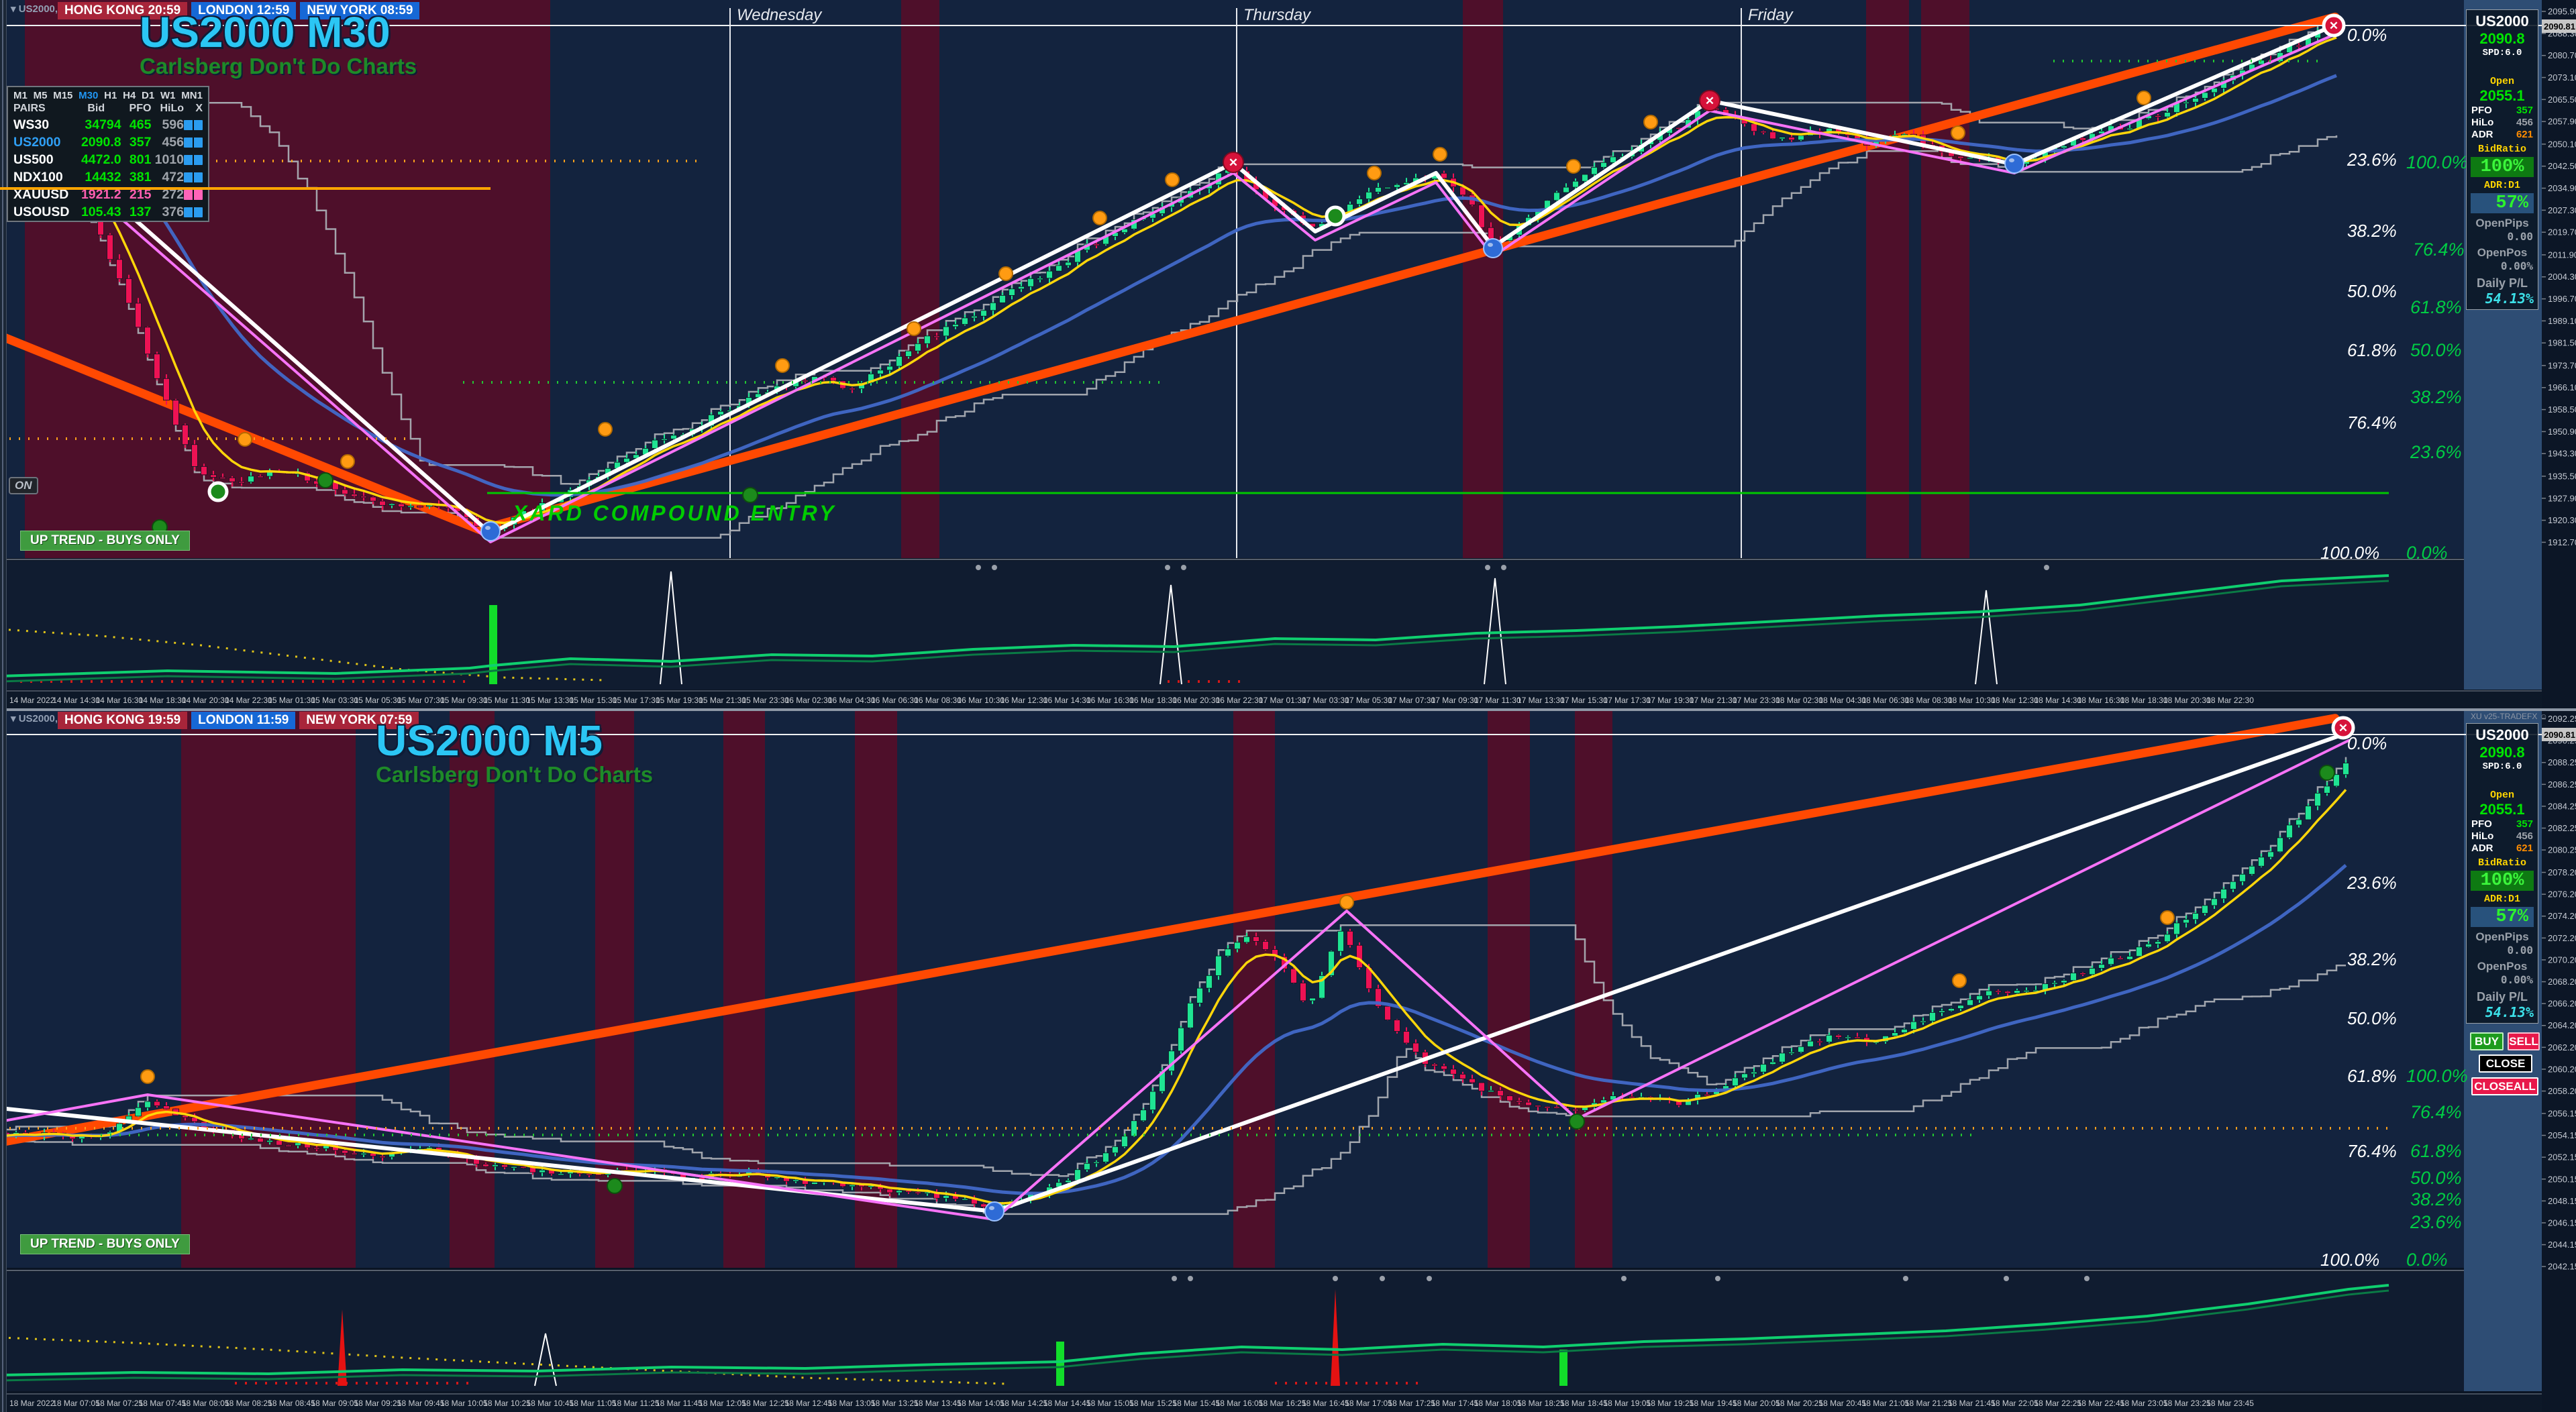  What do you see at coordinates (2562, 432) in the screenshot?
I see `svg-text: 1950.90` at bounding box center [2562, 432].